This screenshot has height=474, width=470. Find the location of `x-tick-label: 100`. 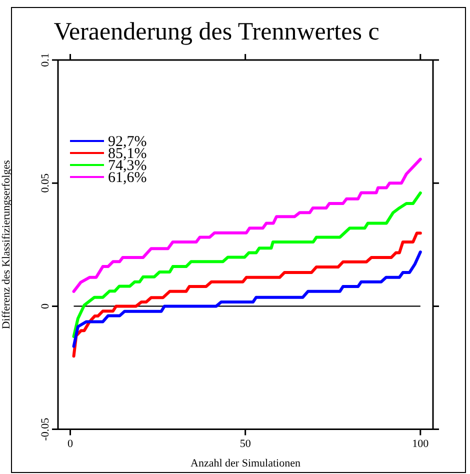

x-tick-label: 100 is located at coordinates (421, 444).